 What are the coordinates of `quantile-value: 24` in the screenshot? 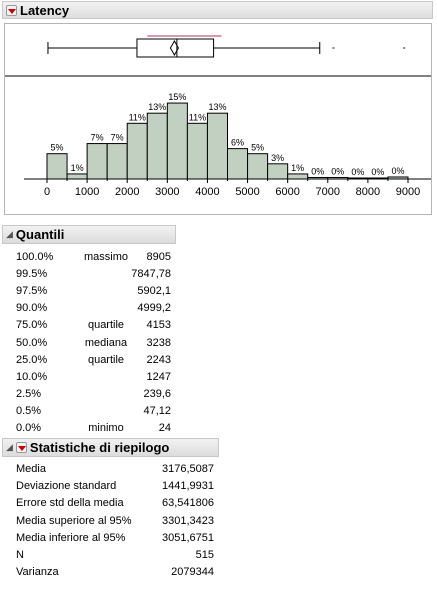 It's located at (164, 428).